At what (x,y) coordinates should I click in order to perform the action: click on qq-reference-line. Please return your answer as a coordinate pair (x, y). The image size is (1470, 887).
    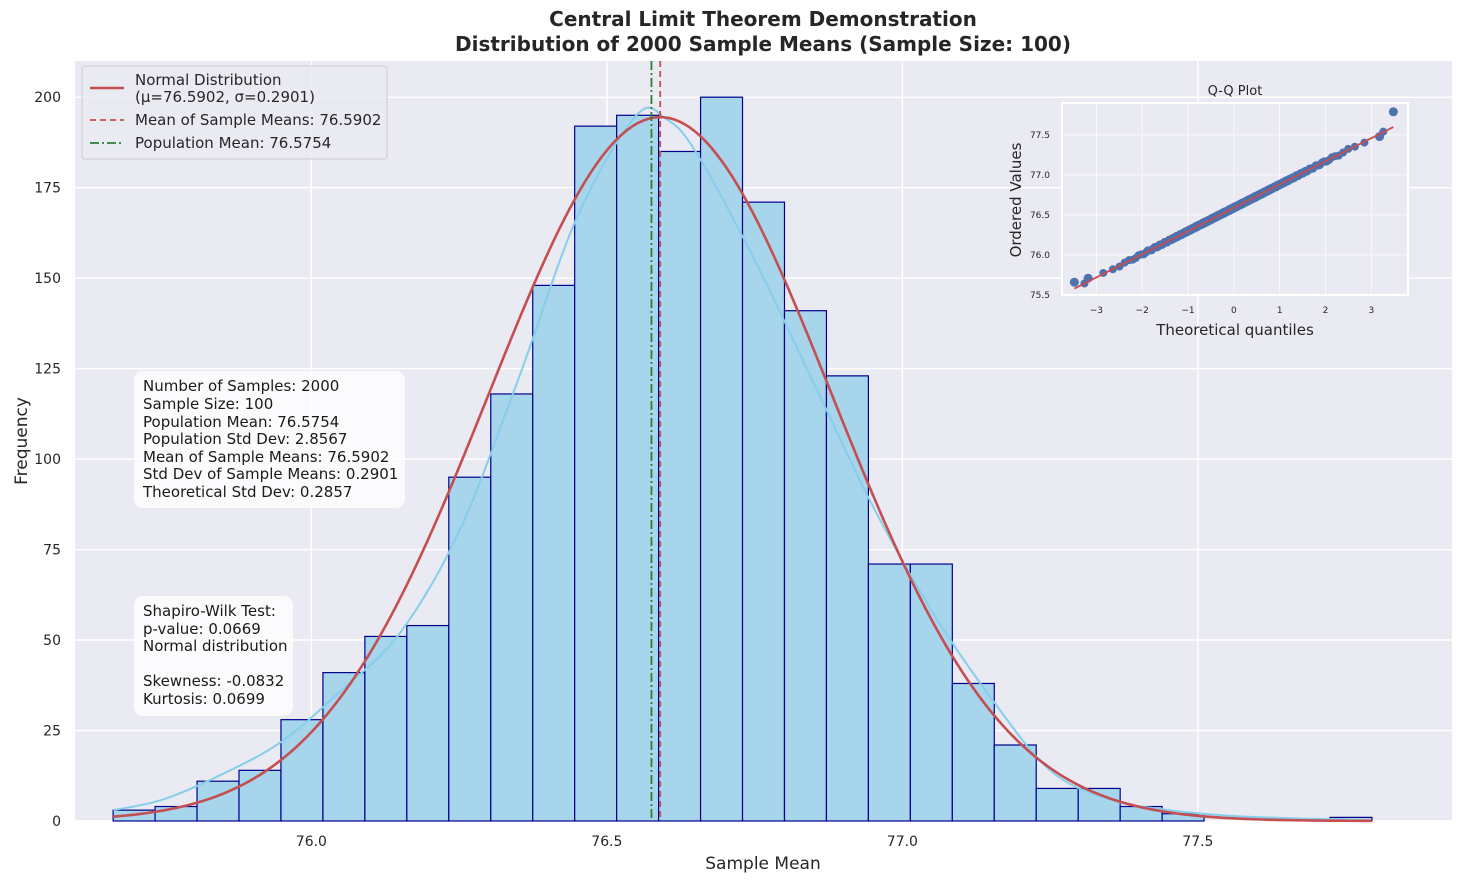
    Looking at the image, I should click on (1233, 208).